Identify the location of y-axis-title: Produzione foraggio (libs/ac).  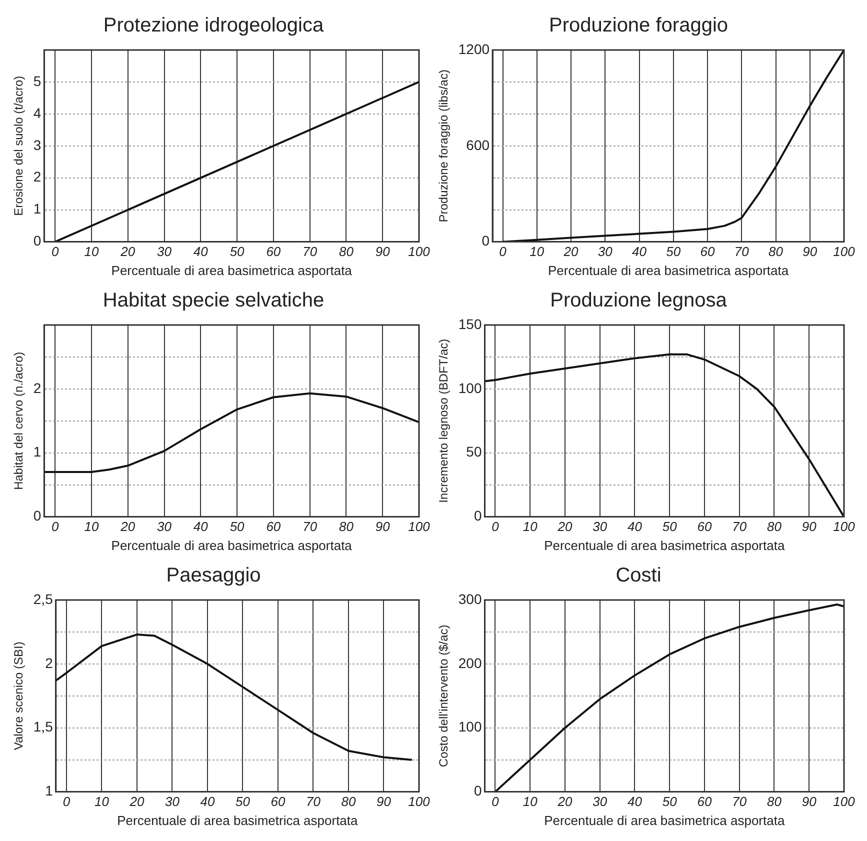
(443, 146).